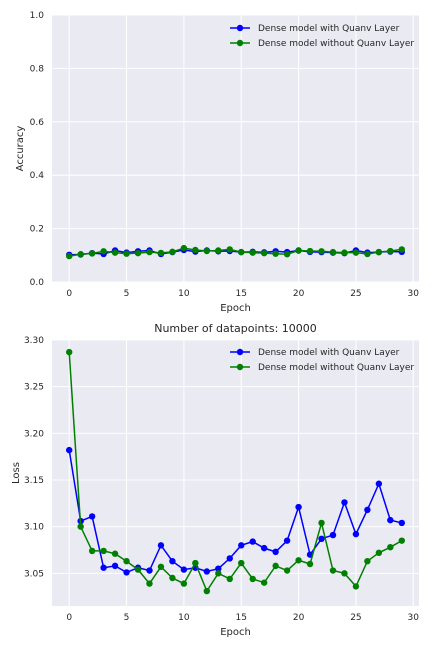 Image resolution: width=432 pixels, height=648 pixels. What do you see at coordinates (414, 618) in the screenshot?
I see `loss-x-tick-label: 30` at bounding box center [414, 618].